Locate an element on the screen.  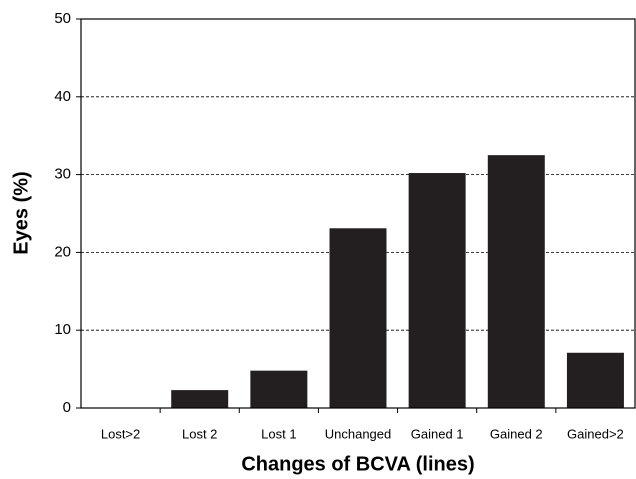
x-axis-label: Changes of BCVA (lines) is located at coordinates (357, 464).